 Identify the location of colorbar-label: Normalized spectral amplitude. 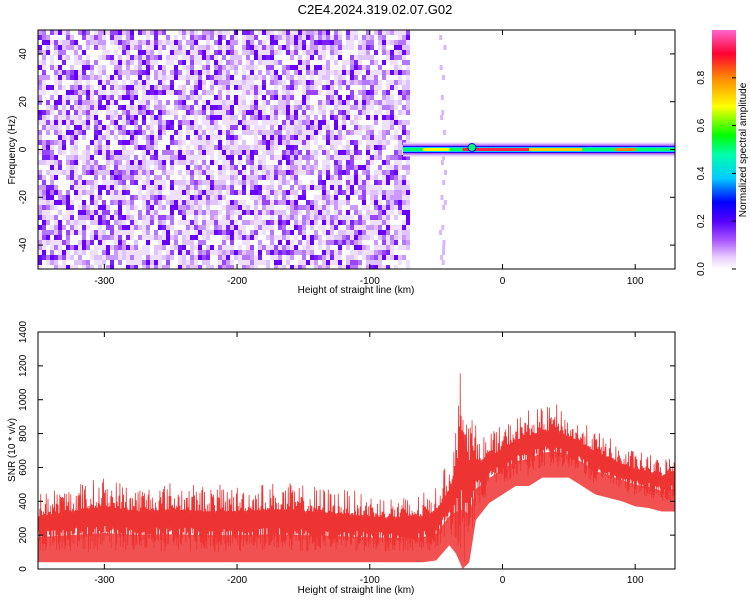
(743, 149).